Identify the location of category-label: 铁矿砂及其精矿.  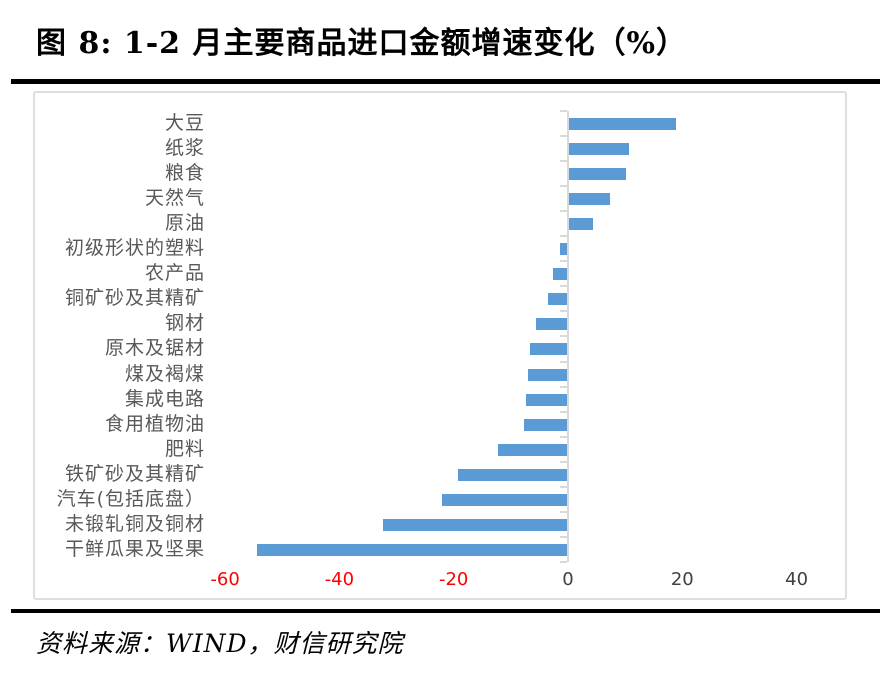
(134, 473).